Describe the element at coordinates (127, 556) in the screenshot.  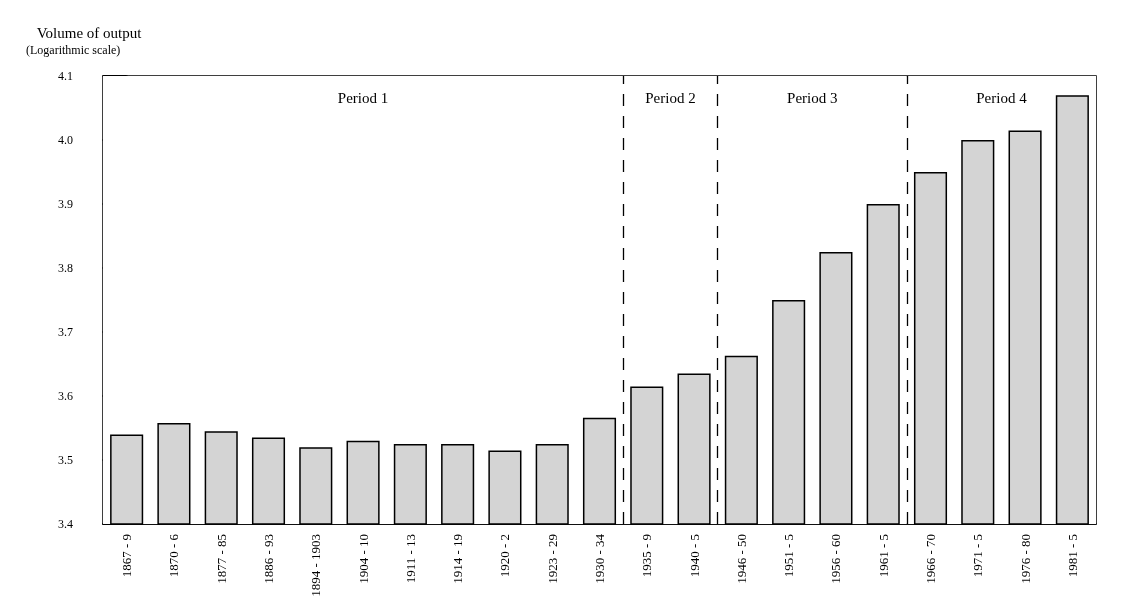
I see `x-tick-label: 1867 - 9` at that location.